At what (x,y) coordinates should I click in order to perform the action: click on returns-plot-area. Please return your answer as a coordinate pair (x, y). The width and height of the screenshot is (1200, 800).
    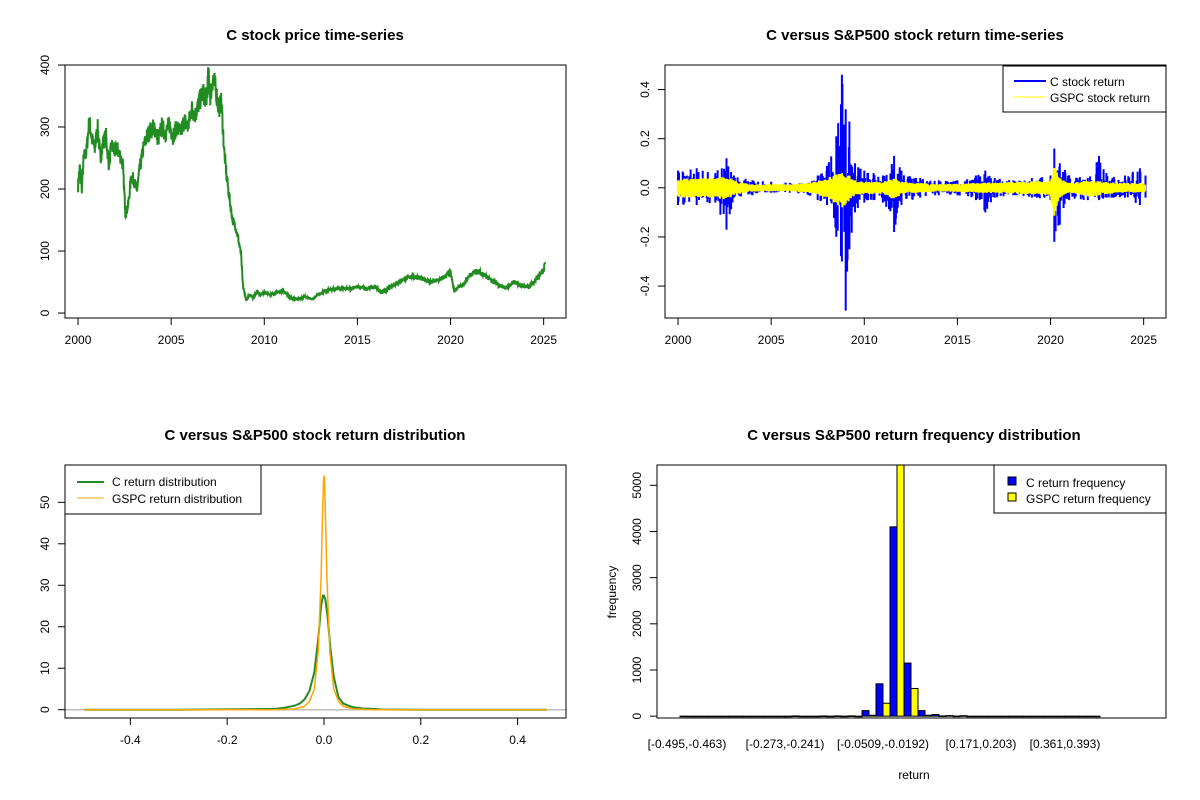
    Looking at the image, I should click on (911, 192).